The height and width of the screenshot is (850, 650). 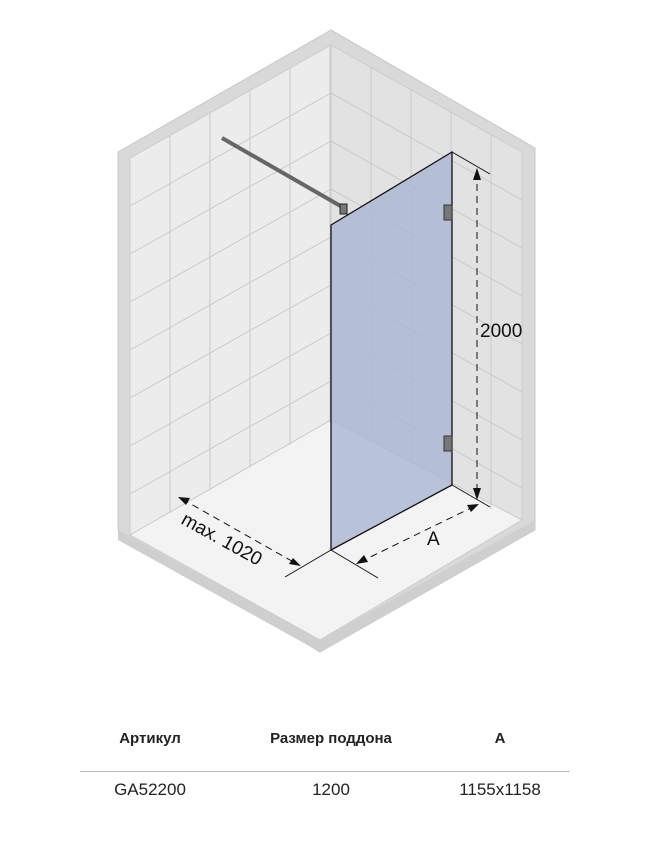 What do you see at coordinates (417, 534) in the screenshot?
I see `width-dimension-line` at bounding box center [417, 534].